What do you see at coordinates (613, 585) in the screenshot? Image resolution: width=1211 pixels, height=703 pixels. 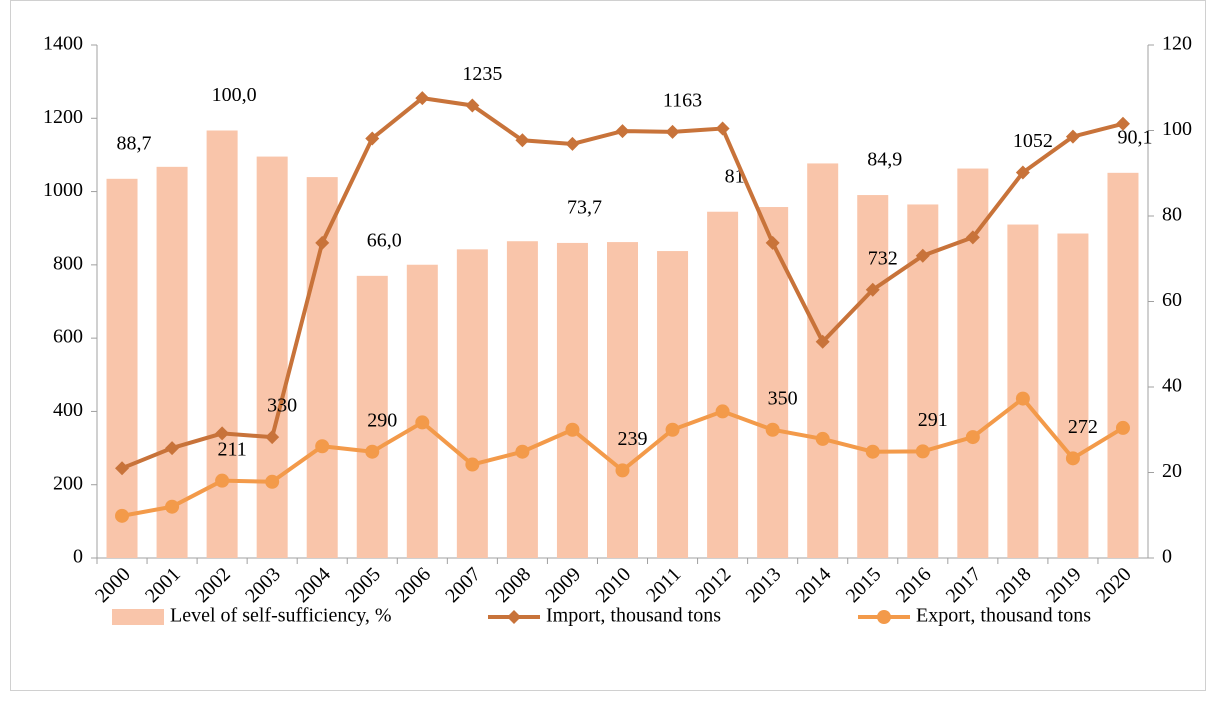 I see `x-tick-label: 2010` at bounding box center [613, 585].